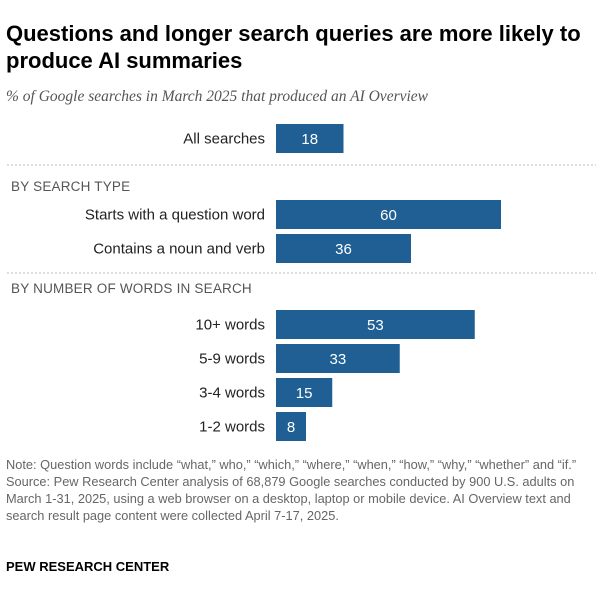  Describe the element at coordinates (224, 139) in the screenshot. I see `category-label: All searches` at that location.